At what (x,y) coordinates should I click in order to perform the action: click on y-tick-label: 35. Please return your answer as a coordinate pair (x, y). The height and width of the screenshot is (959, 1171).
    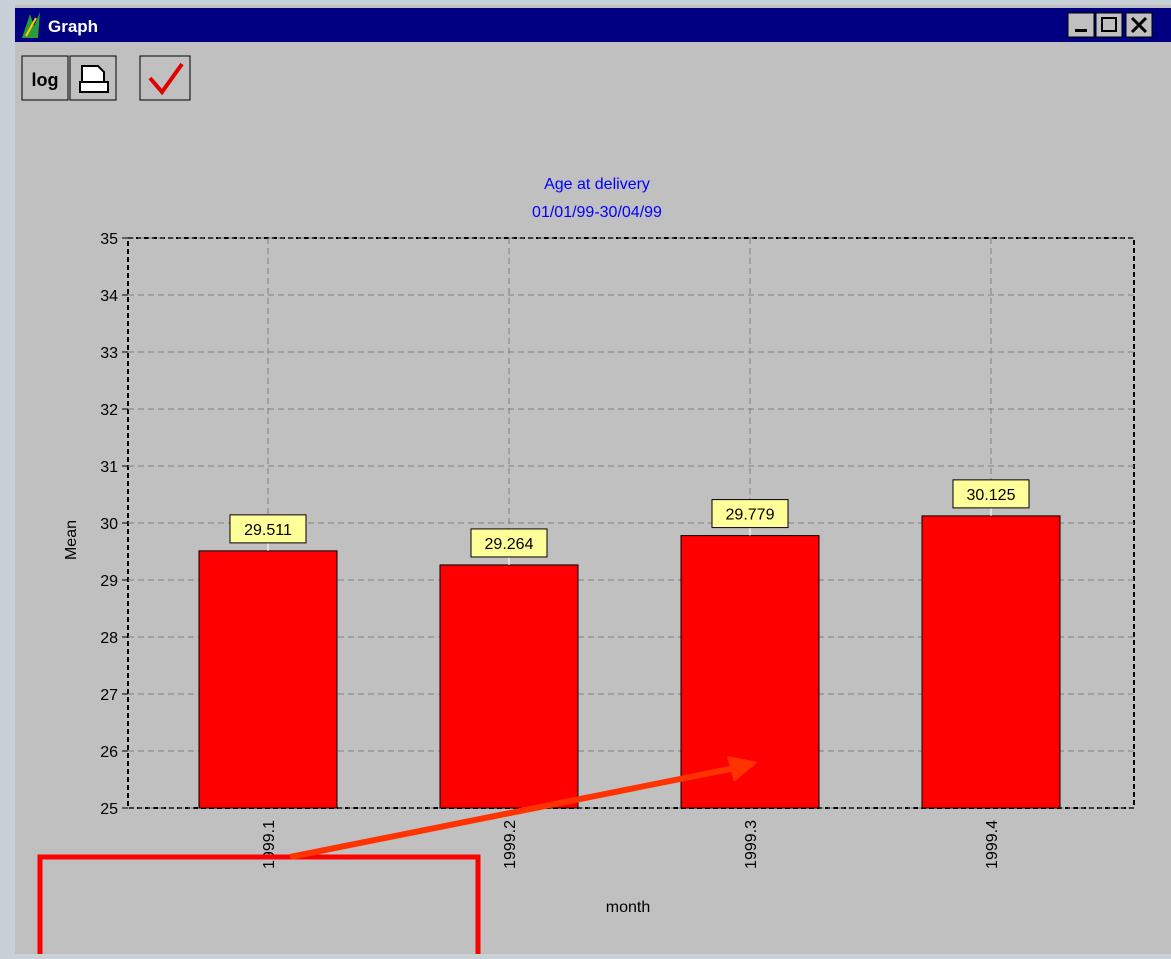
    Looking at the image, I should click on (109, 239).